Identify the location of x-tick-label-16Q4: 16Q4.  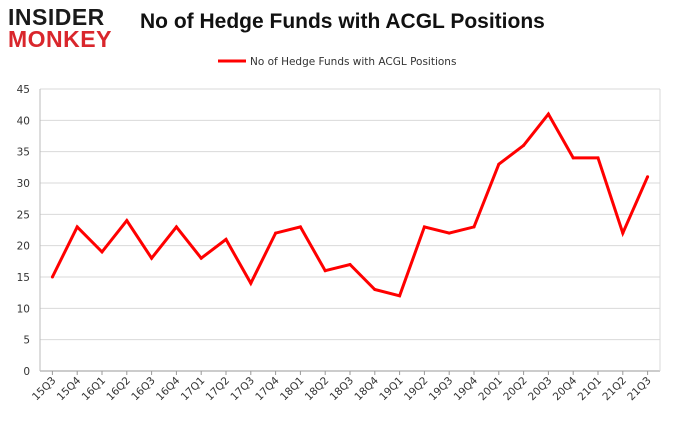
(168, 388).